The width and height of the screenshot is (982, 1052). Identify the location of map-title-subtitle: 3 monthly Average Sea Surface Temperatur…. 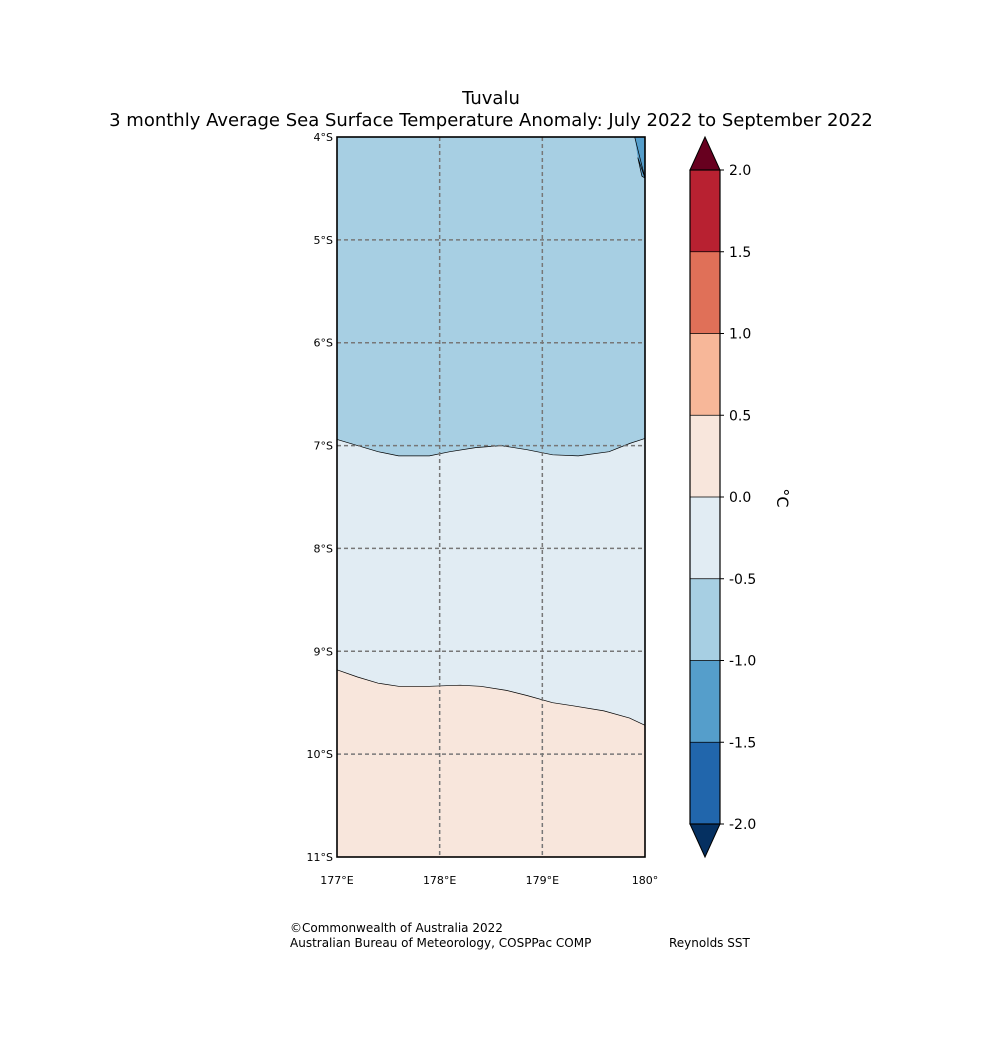
(491, 120).